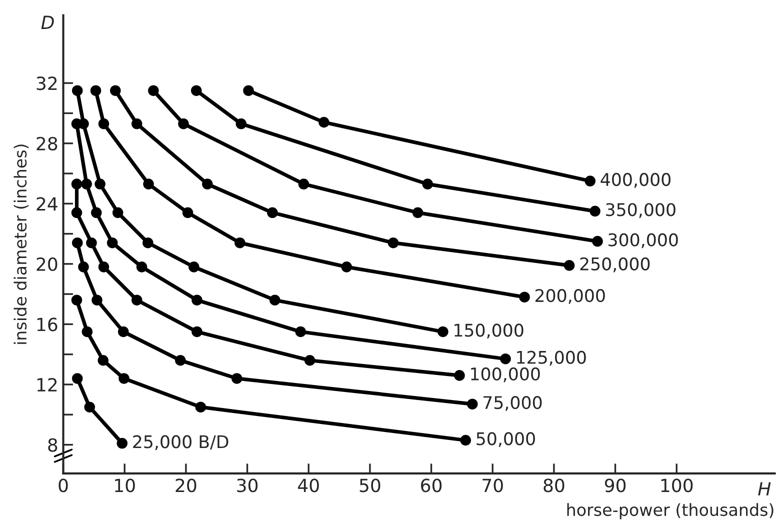 The image size is (781, 526). What do you see at coordinates (47, 264) in the screenshot?
I see `y-tick-label: 20` at bounding box center [47, 264].